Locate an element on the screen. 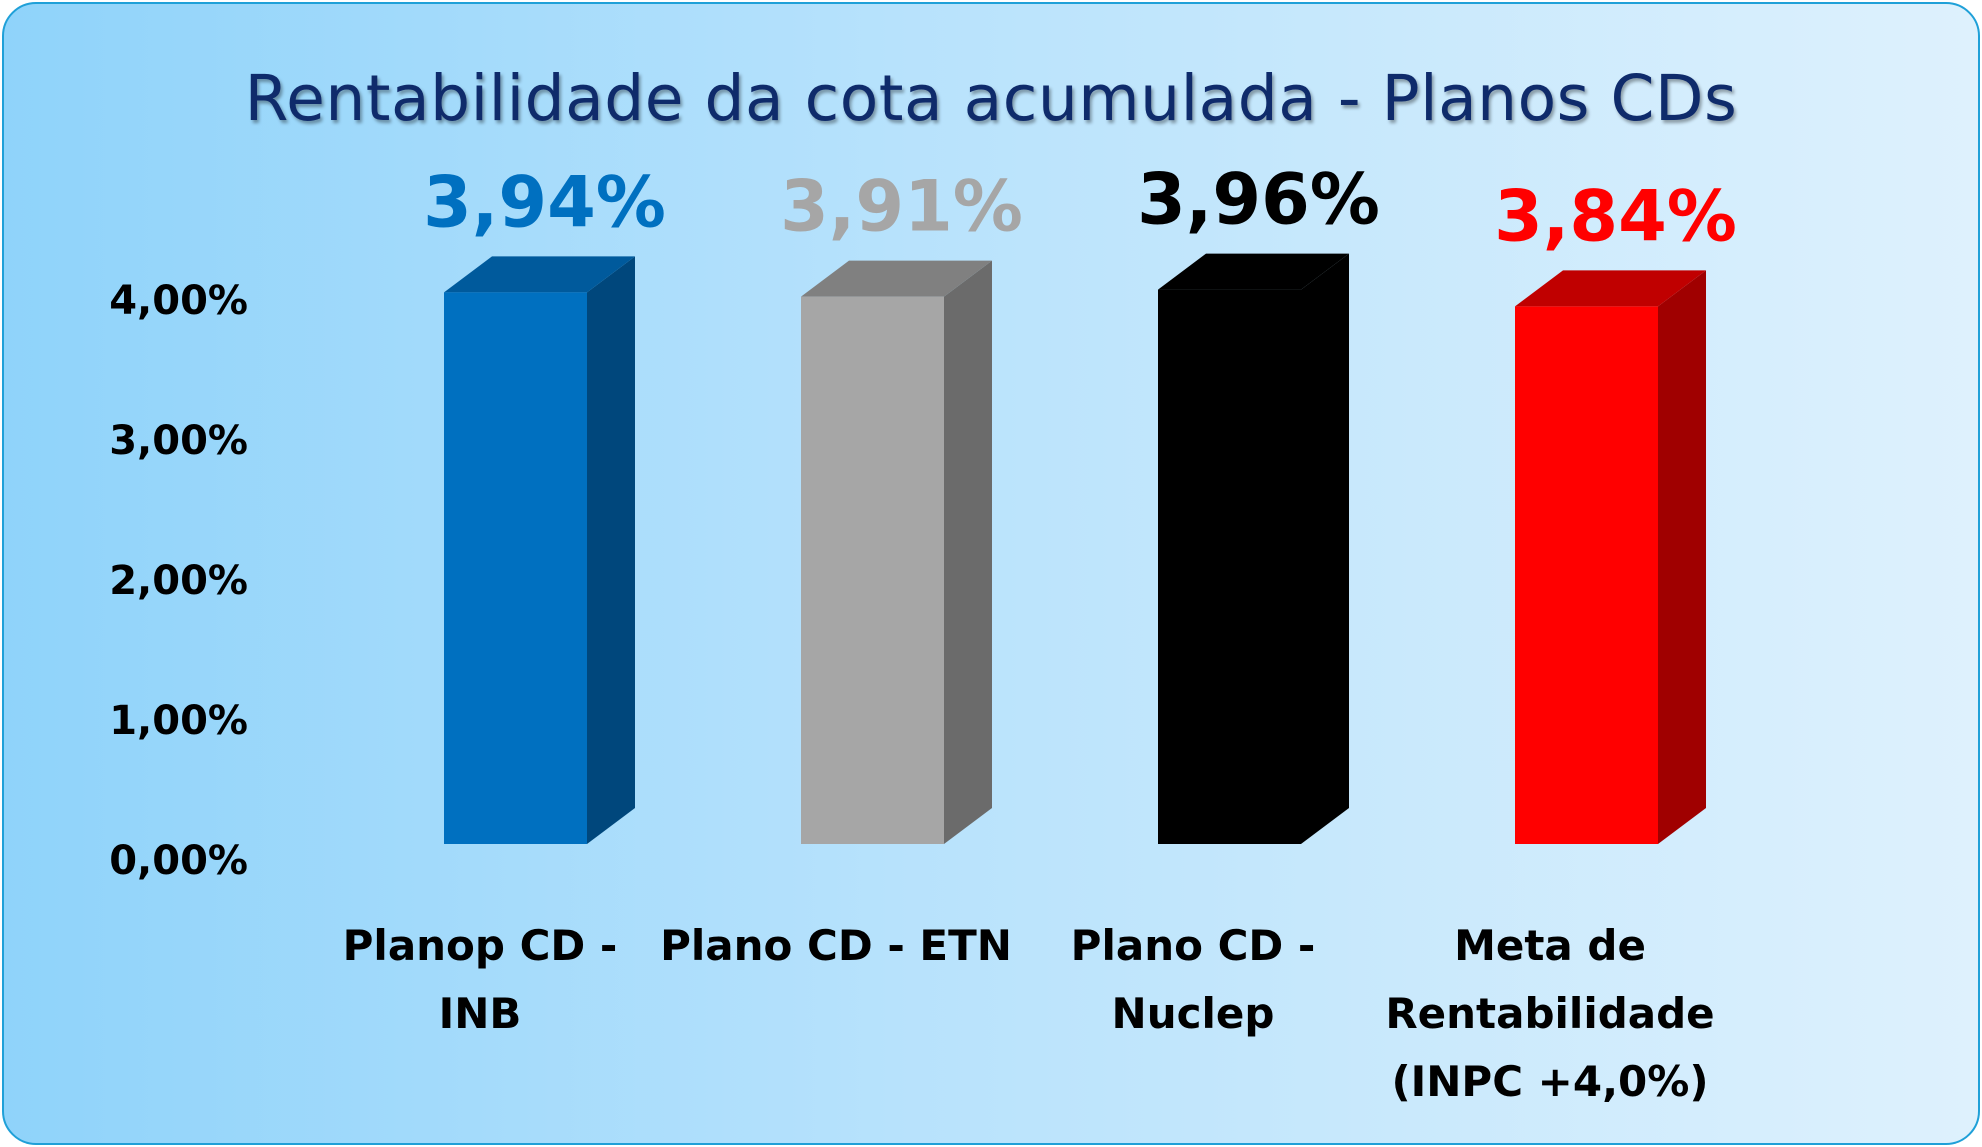 The width and height of the screenshot is (1982, 1147). value-label: 3,91% is located at coordinates (901, 207).